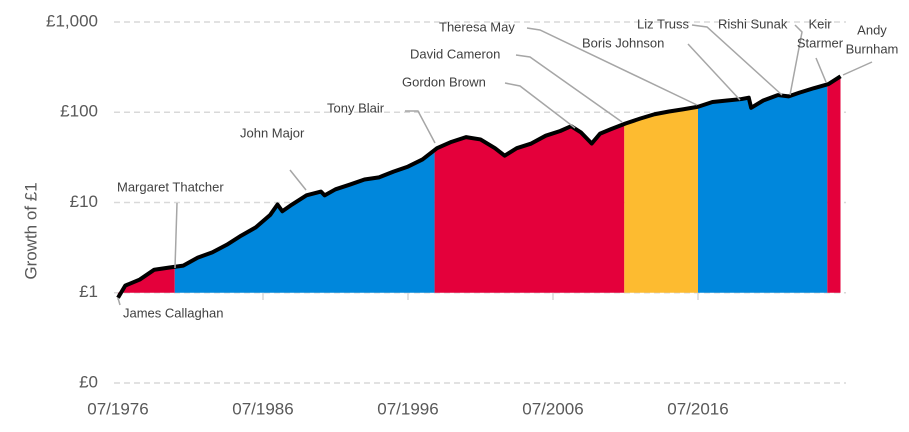 This screenshot has height=432, width=909. I want to click on annotation-label: Tony Blair, so click(356, 107).